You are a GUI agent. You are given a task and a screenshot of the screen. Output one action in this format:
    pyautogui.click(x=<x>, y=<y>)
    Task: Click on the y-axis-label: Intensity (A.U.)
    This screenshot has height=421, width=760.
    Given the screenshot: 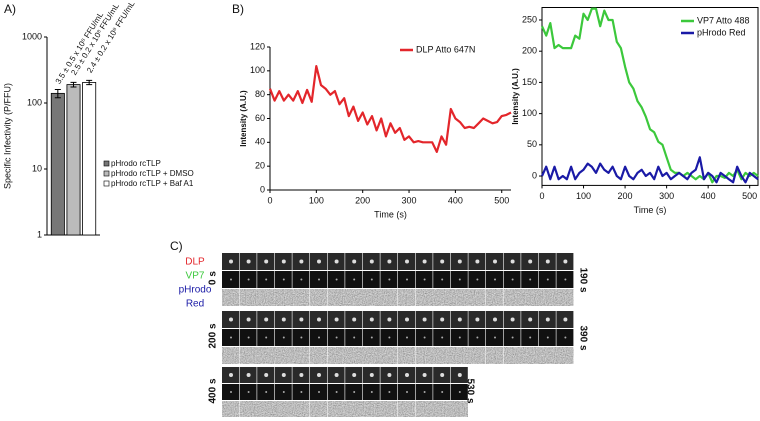 What is the action you would take?
    pyautogui.click(x=243, y=118)
    